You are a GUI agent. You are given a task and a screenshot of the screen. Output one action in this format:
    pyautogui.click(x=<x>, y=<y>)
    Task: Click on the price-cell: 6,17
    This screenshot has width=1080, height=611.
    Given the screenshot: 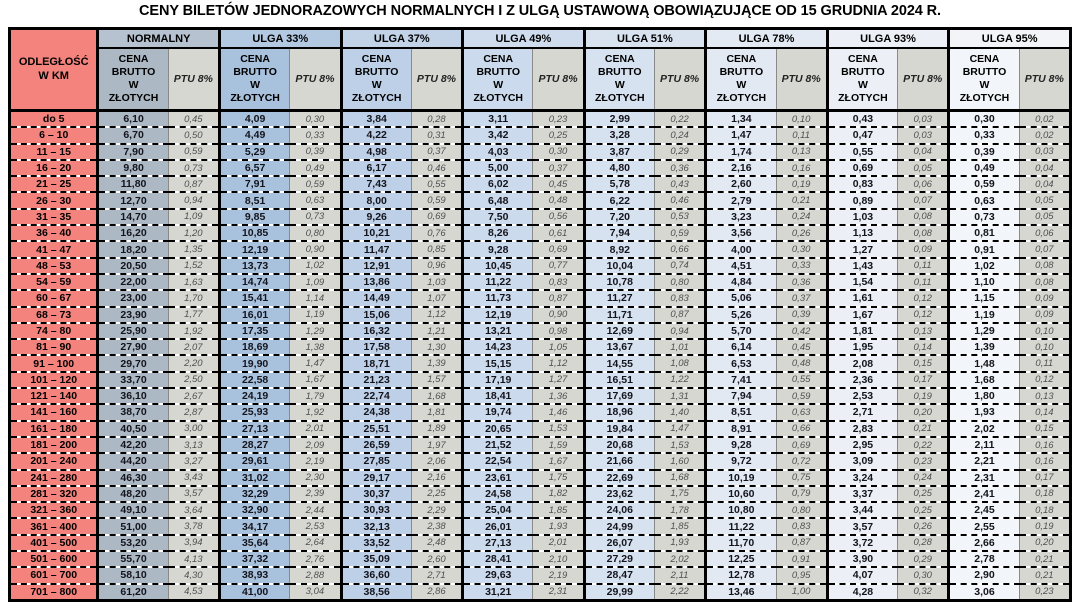 What is the action you would take?
    pyautogui.click(x=375, y=168)
    